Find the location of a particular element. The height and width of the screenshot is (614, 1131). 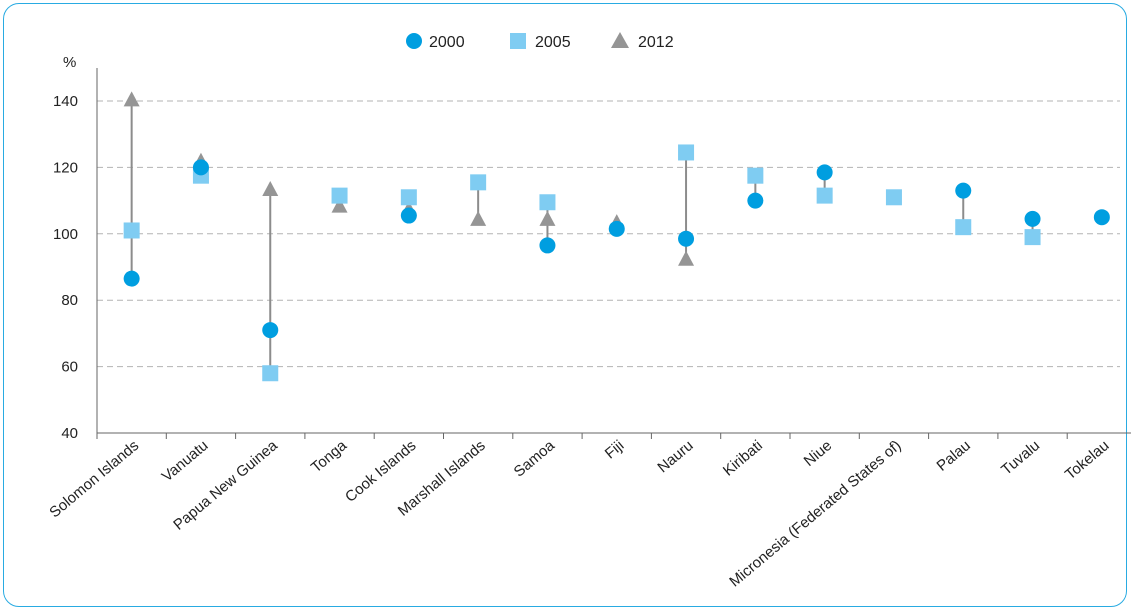

x-category-label: Tonga is located at coordinates (329, 457).